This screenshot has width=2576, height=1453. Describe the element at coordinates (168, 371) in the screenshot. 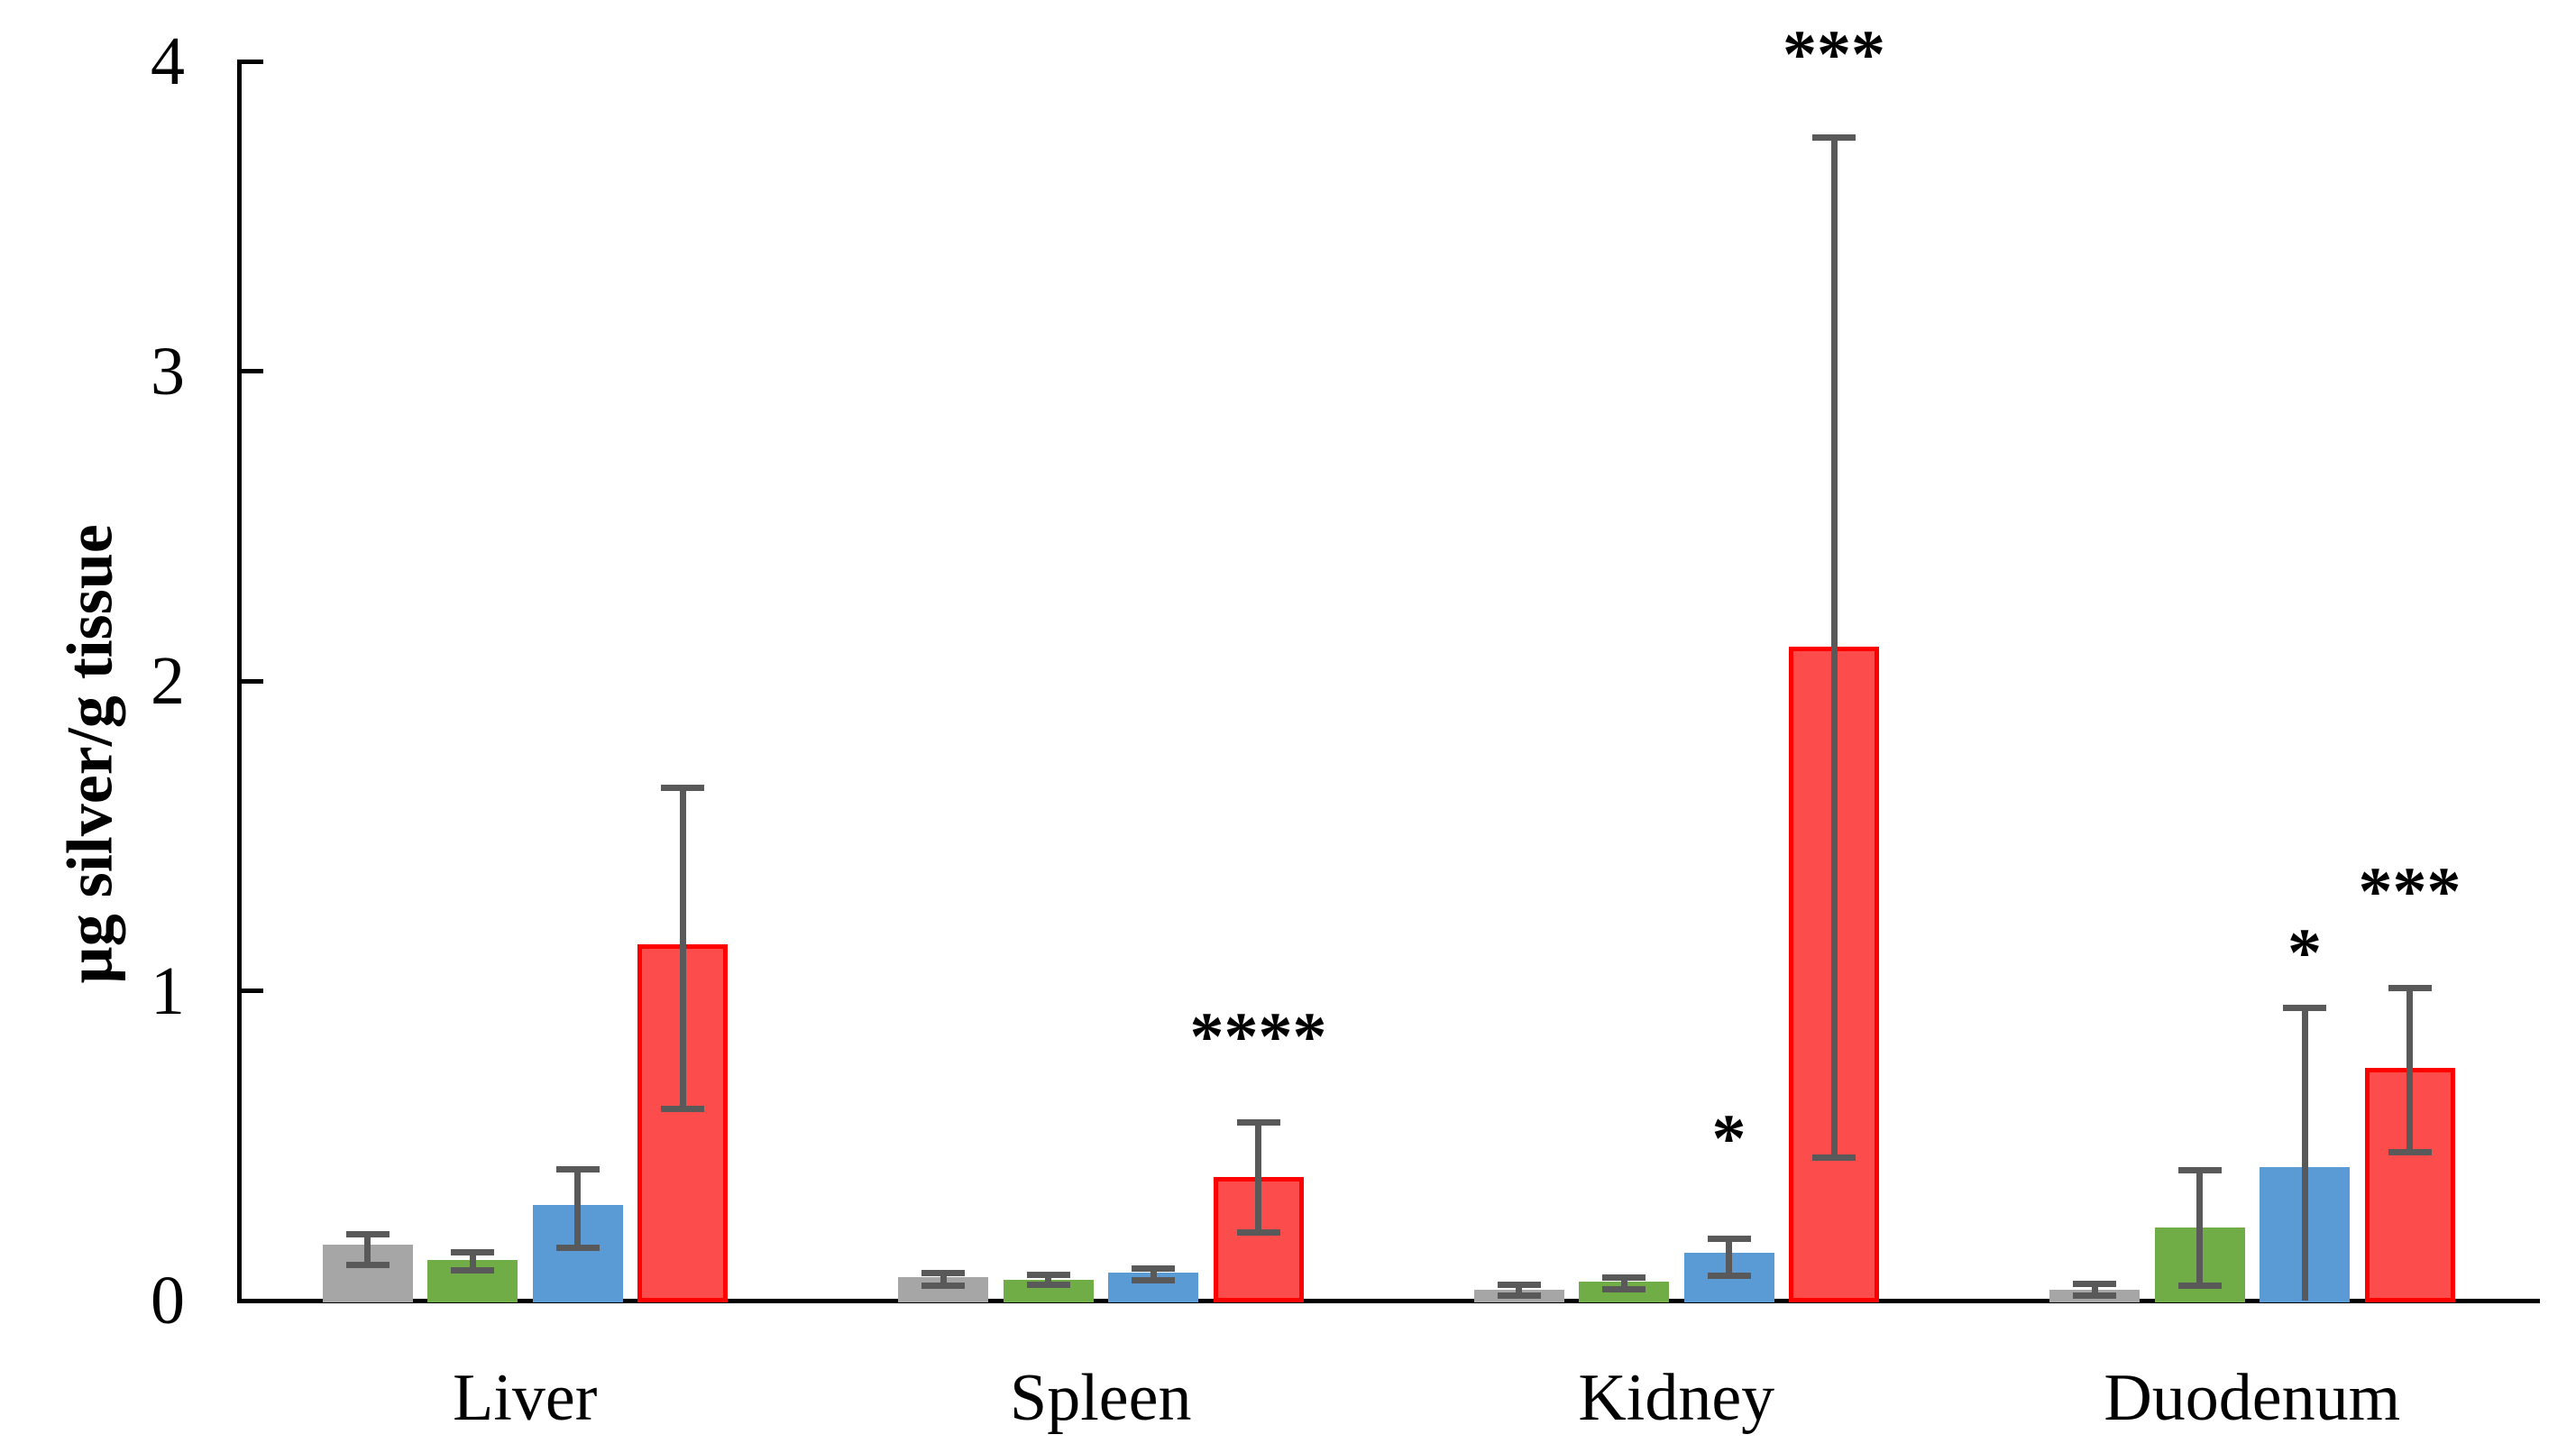

I see `y-axis-tick-label: 3` at that location.